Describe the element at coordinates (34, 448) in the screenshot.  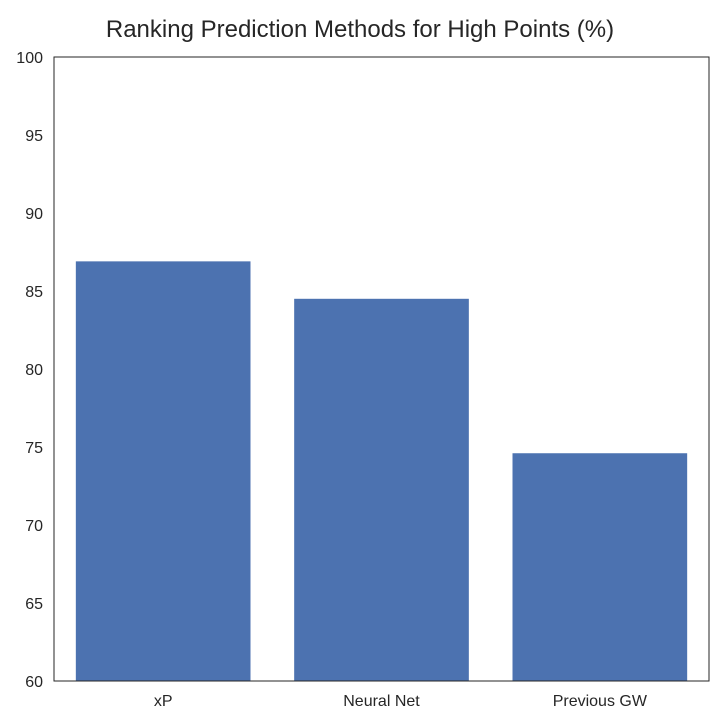
I see `y-tick-label: 75` at that location.